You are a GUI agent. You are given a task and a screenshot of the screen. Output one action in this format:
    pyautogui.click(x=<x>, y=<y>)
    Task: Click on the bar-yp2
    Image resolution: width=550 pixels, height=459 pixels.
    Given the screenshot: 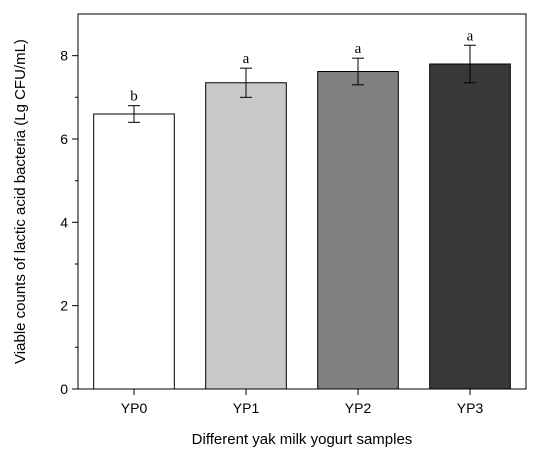 What is the action you would take?
    pyautogui.click(x=358, y=230)
    